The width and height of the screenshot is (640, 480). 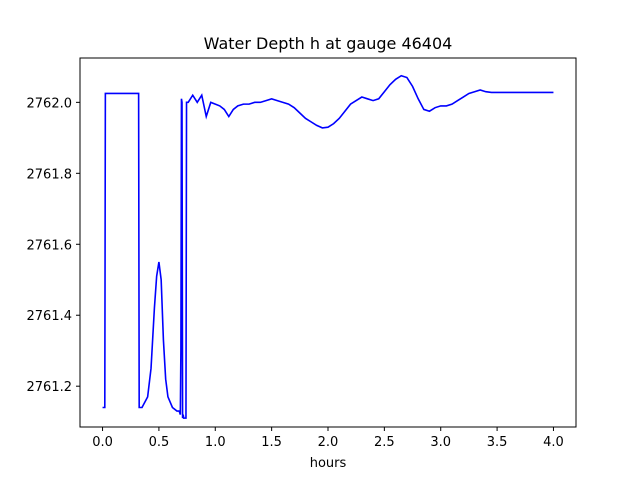 I want to click on x-tick-label: 0.5, so click(x=159, y=442).